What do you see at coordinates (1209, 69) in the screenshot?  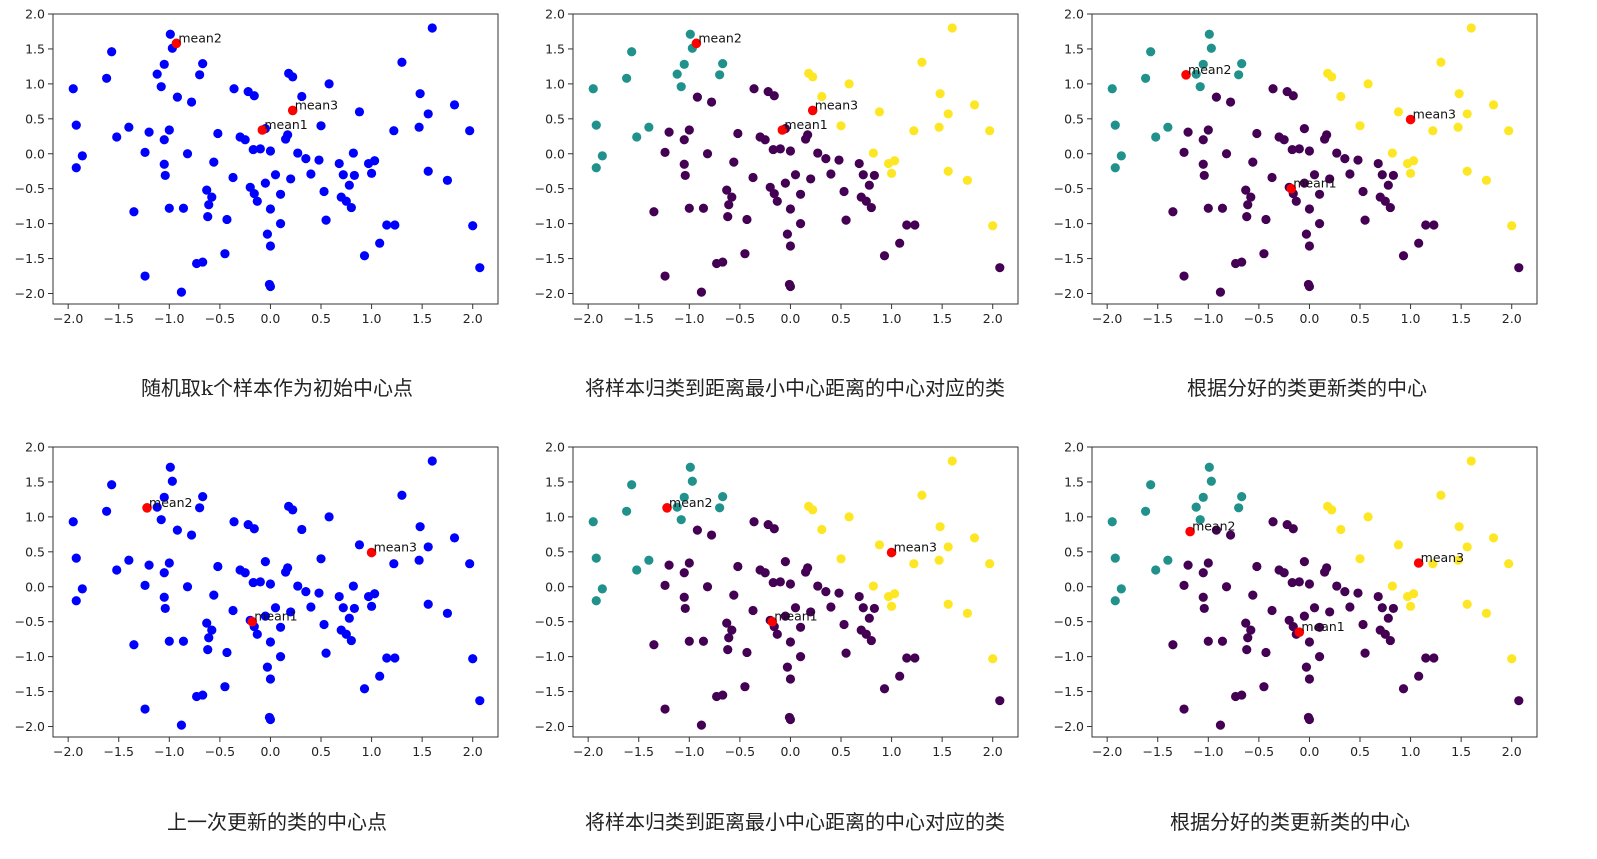 I see `mean-label: mean2` at bounding box center [1209, 69].